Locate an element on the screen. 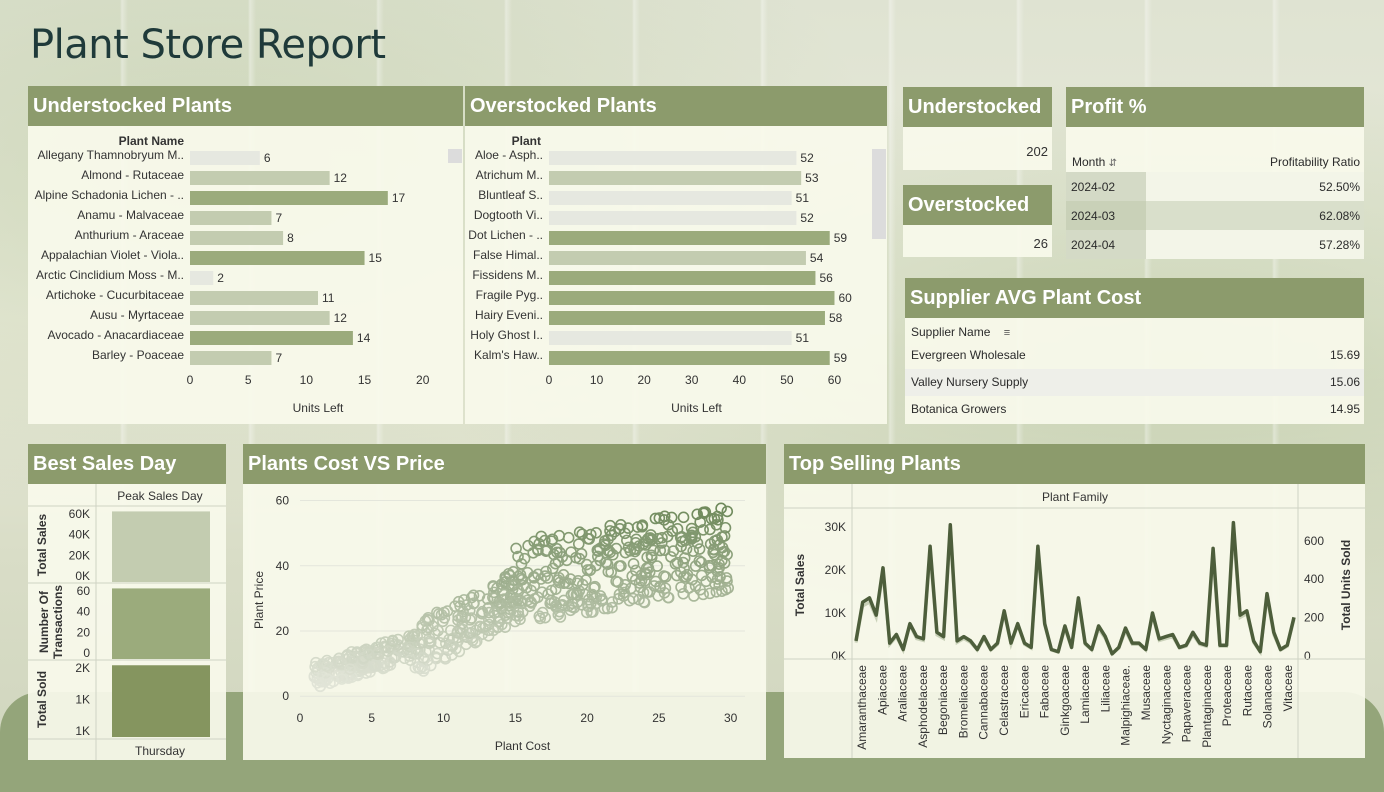  ratio-cell: 52.50% is located at coordinates (1255, 186).